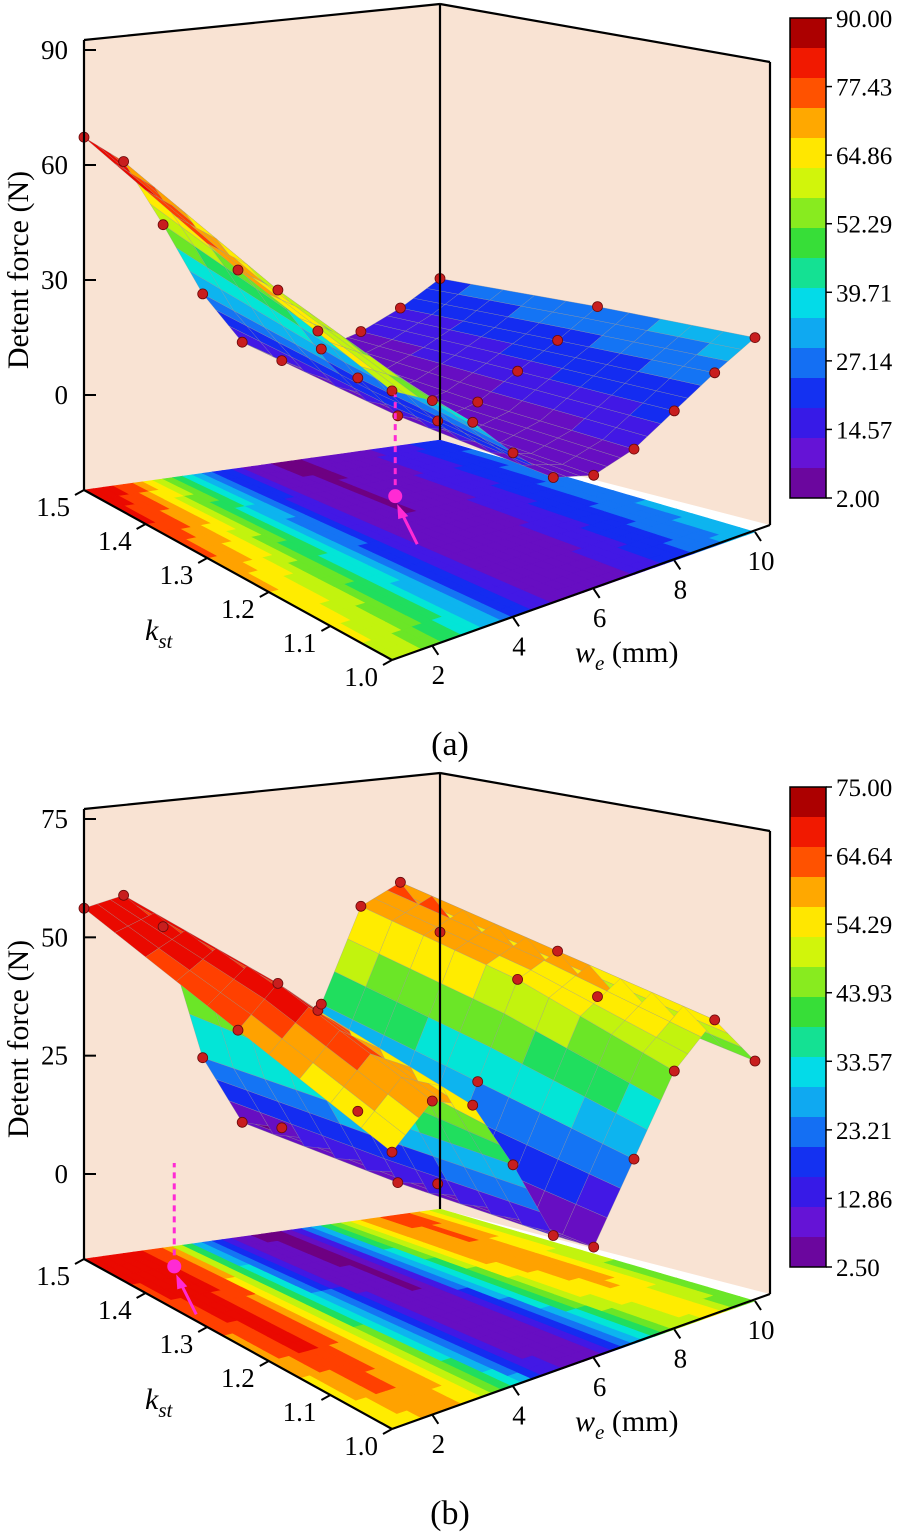 The height and width of the screenshot is (1538, 900). What do you see at coordinates (864, 225) in the screenshot?
I see `colorbar-tick-label: 52.29` at bounding box center [864, 225].